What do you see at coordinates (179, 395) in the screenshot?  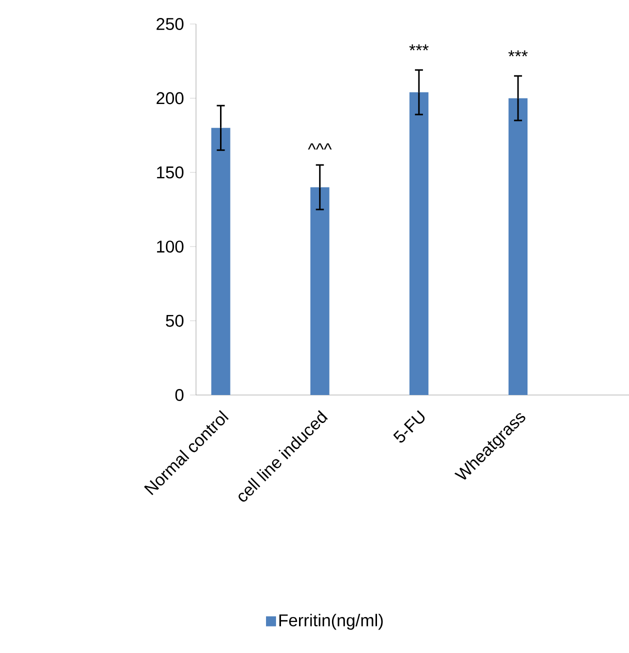 I see `y-tick-label: 0` at bounding box center [179, 395].